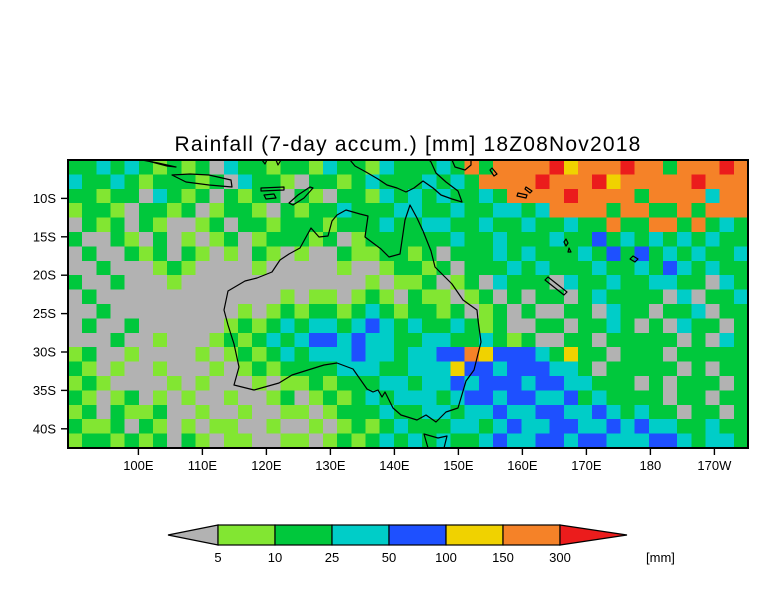 This screenshot has width=784, height=612. I want to click on colorbar-segment, so click(360, 535).